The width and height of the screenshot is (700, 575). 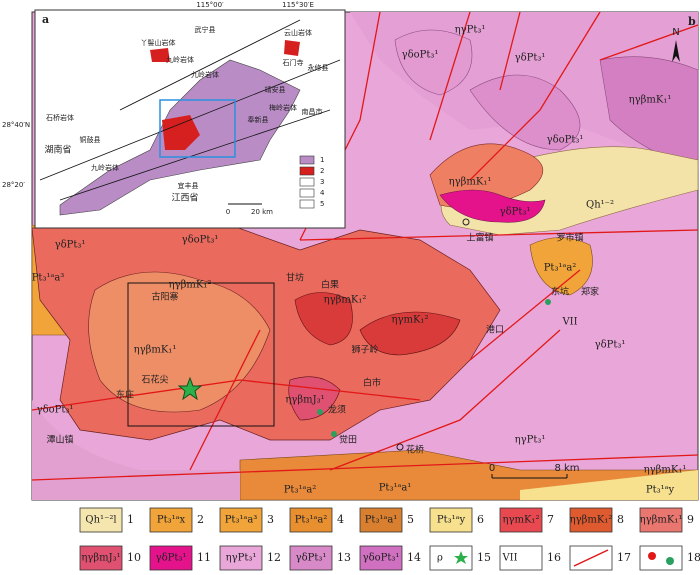 What do you see at coordinates (322, 204) in the screenshot?
I see `inset-legend-label: 5` at bounding box center [322, 204].